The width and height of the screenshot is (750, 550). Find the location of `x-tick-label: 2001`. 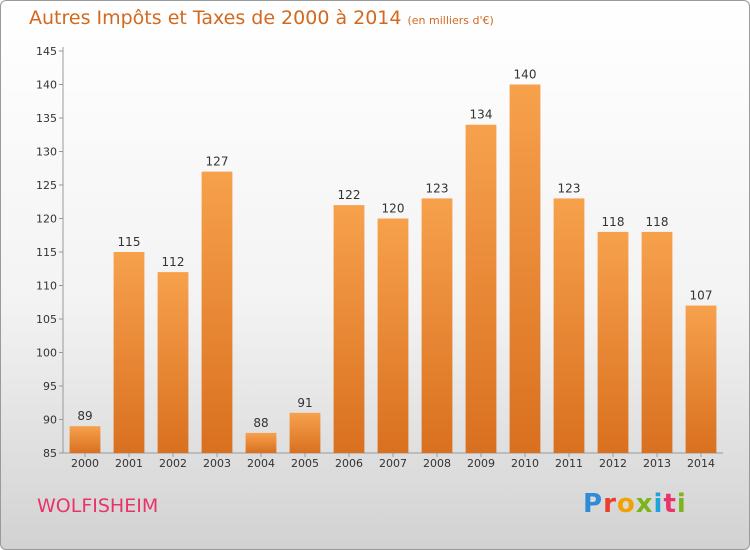

x-tick-label: 2001 is located at coordinates (129, 463).